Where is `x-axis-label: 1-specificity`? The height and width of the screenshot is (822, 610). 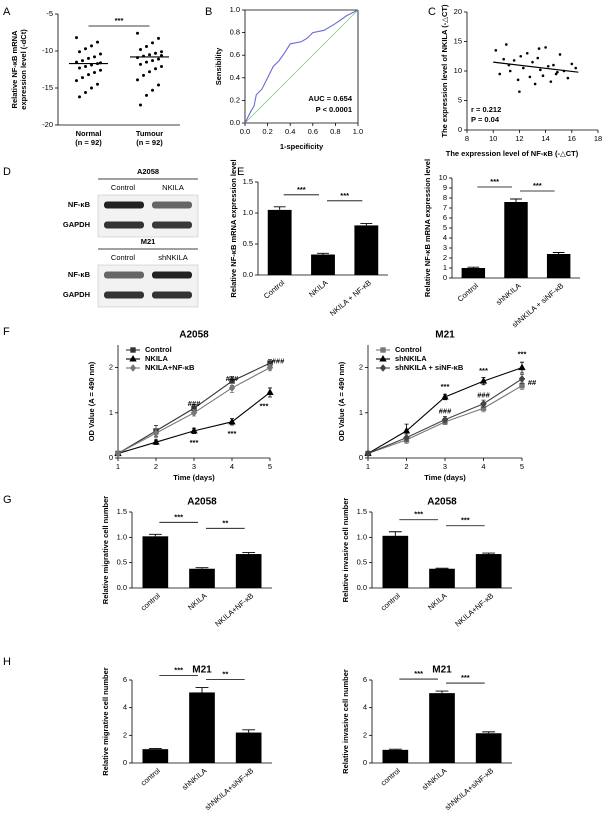 x-axis-label: 1-specificity is located at coordinates (302, 146).